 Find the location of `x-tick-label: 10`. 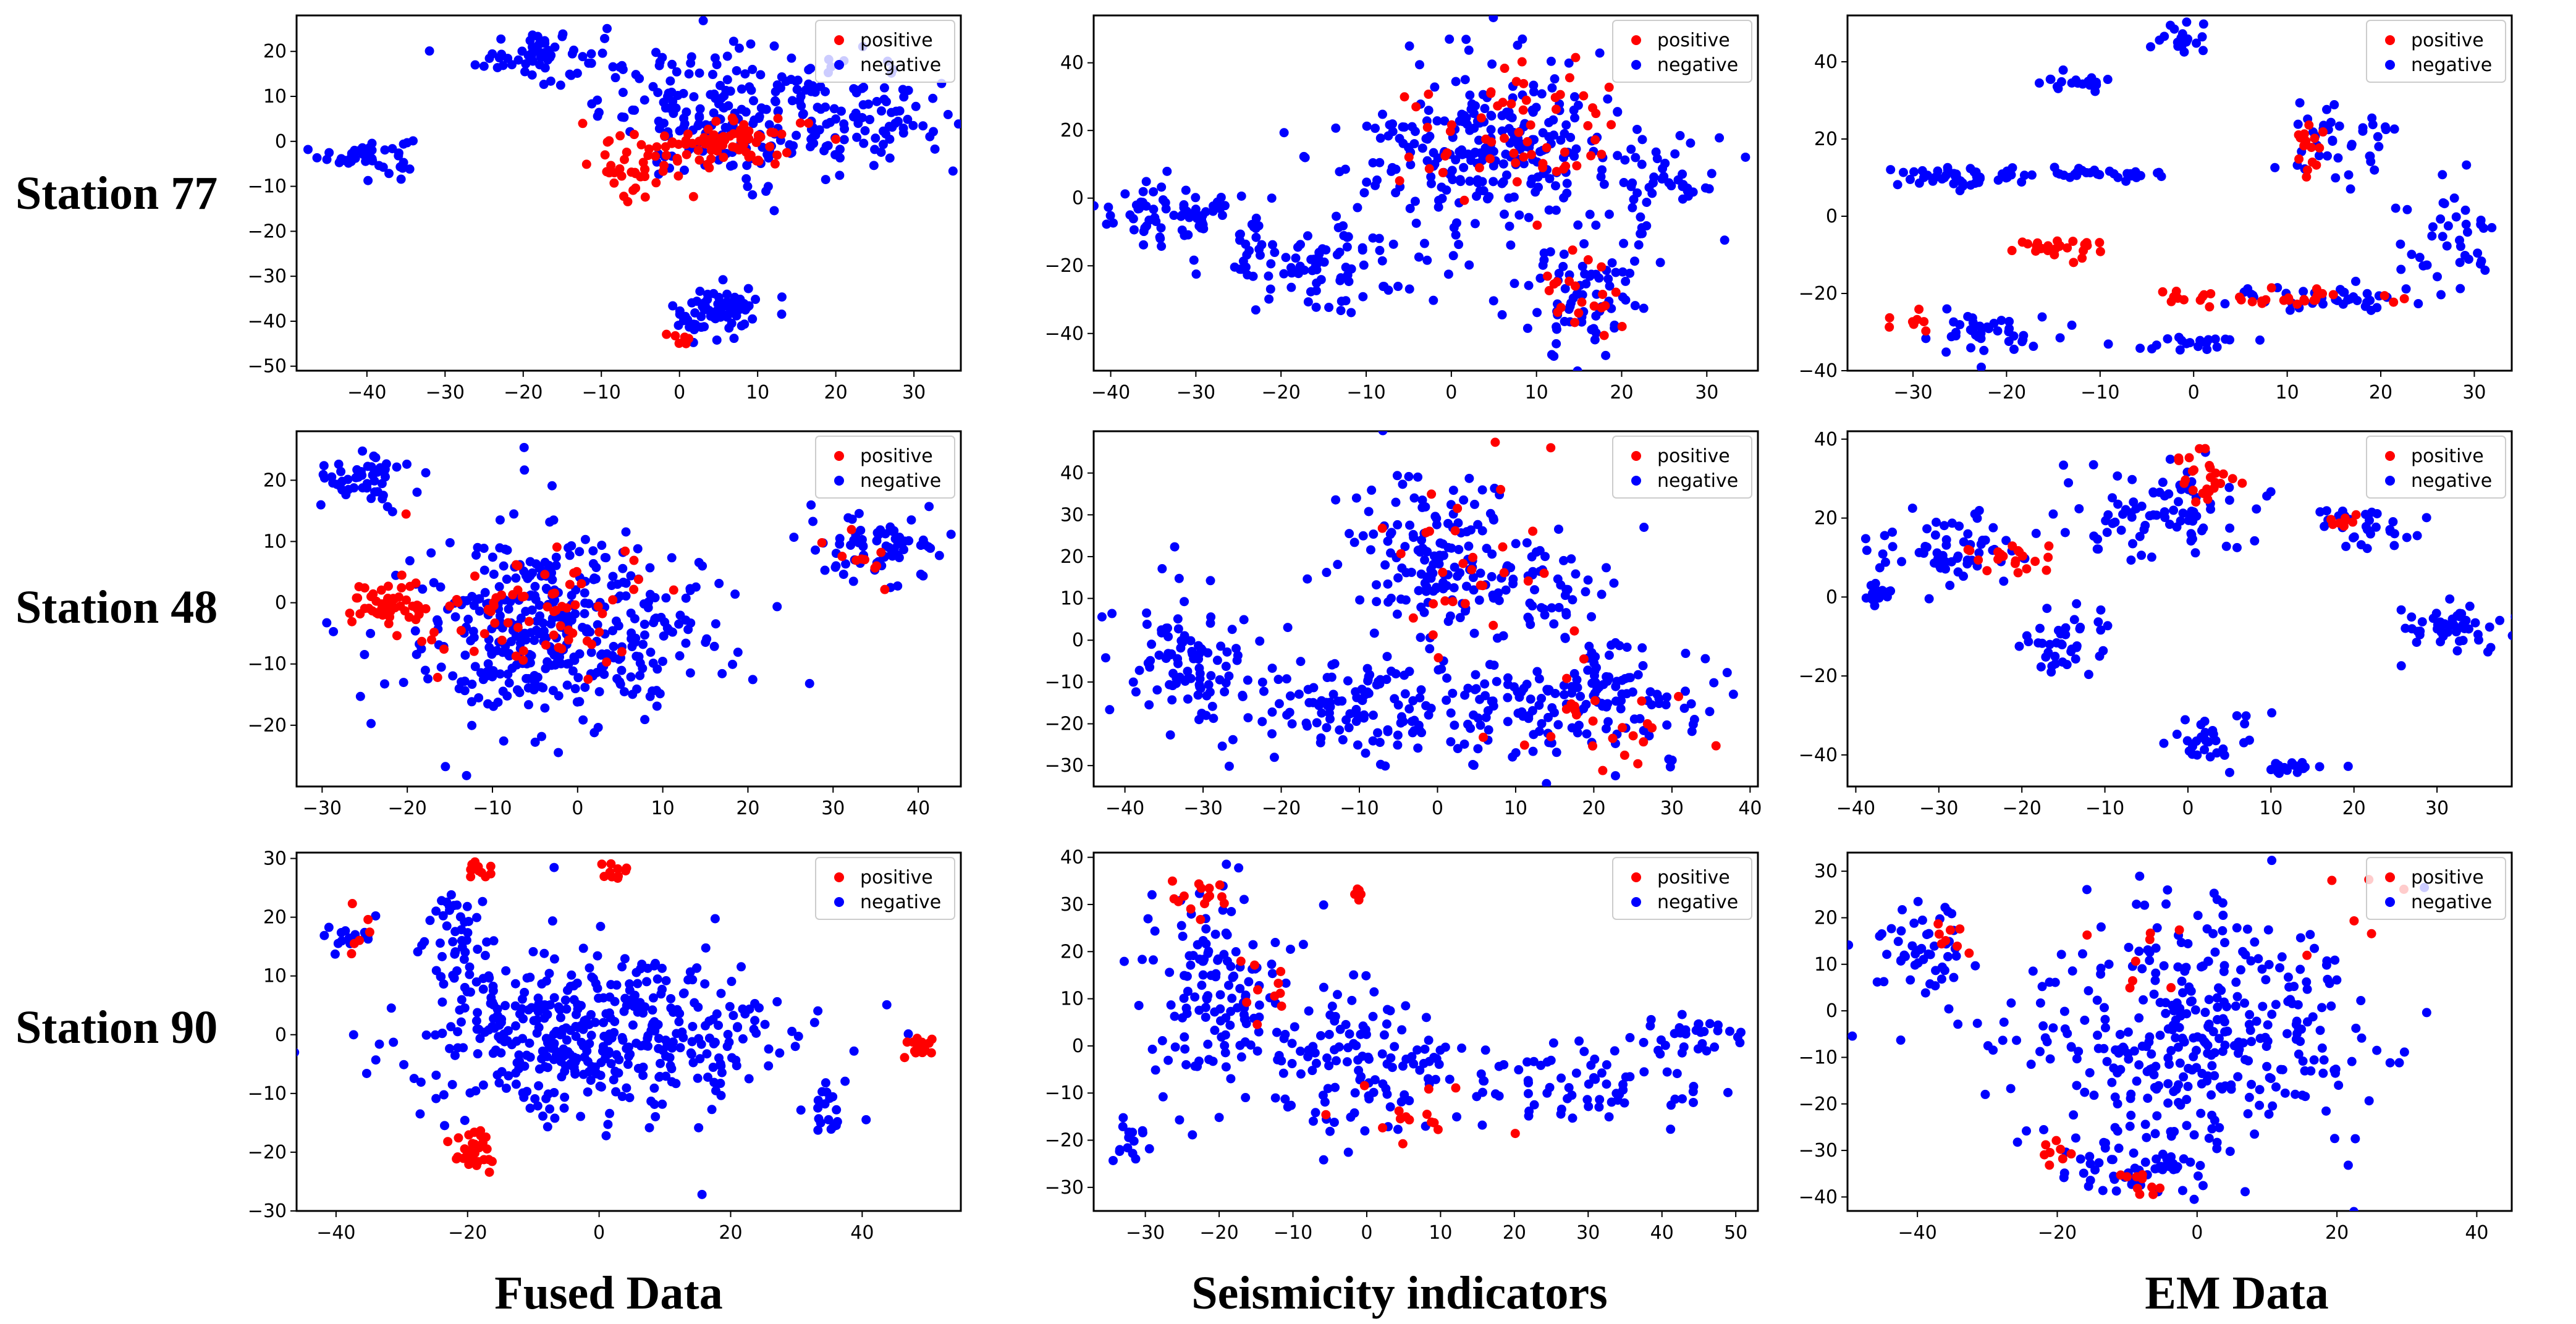

x-tick-label: 10 is located at coordinates (757, 392).